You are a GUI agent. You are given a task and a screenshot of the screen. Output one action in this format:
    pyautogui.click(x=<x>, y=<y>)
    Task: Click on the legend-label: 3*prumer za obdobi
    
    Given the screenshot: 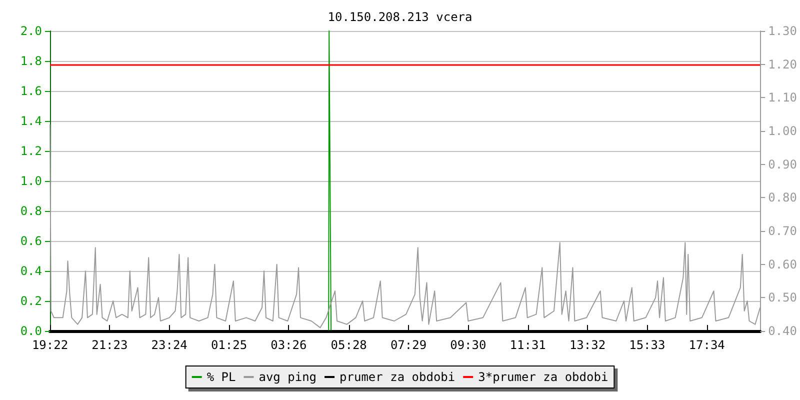 What is the action you would take?
    pyautogui.click(x=543, y=377)
    